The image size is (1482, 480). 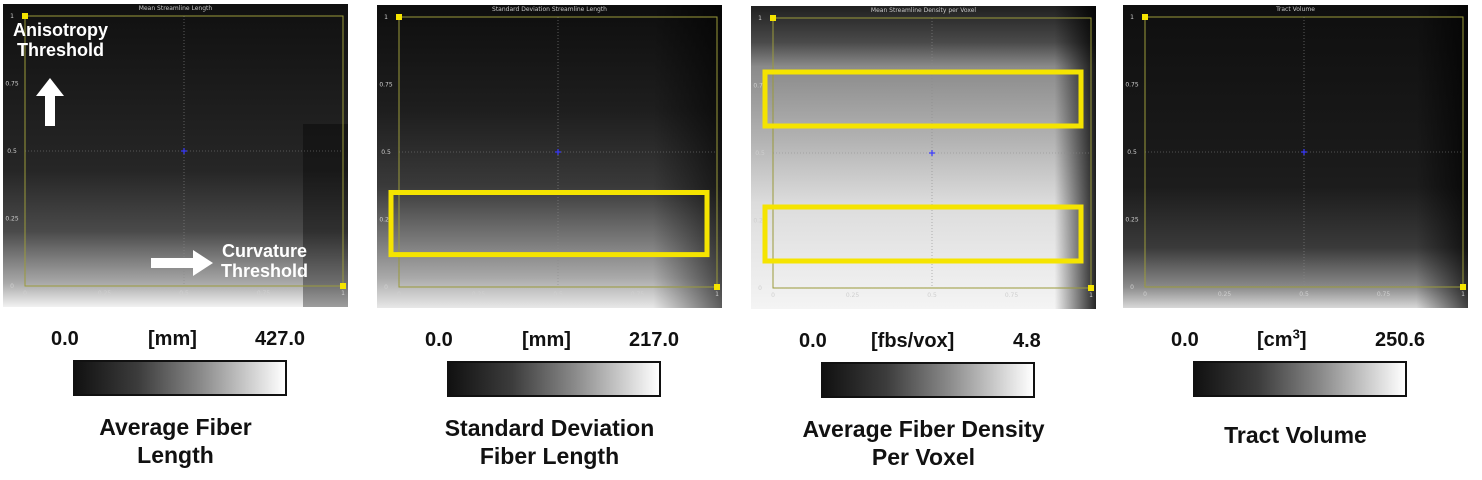 What do you see at coordinates (923, 443) in the screenshot?
I see `panel-label: Average Fiber Density Per Voxel` at bounding box center [923, 443].